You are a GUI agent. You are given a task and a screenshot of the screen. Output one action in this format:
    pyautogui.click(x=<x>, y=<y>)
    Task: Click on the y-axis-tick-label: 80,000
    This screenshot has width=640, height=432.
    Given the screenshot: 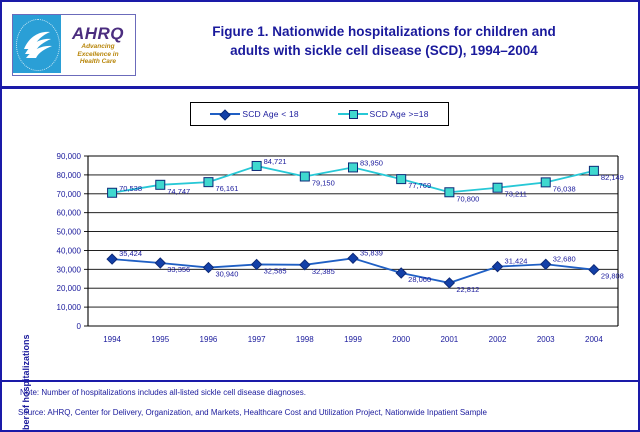 What is the action you would take?
    pyautogui.click(x=69, y=175)
    